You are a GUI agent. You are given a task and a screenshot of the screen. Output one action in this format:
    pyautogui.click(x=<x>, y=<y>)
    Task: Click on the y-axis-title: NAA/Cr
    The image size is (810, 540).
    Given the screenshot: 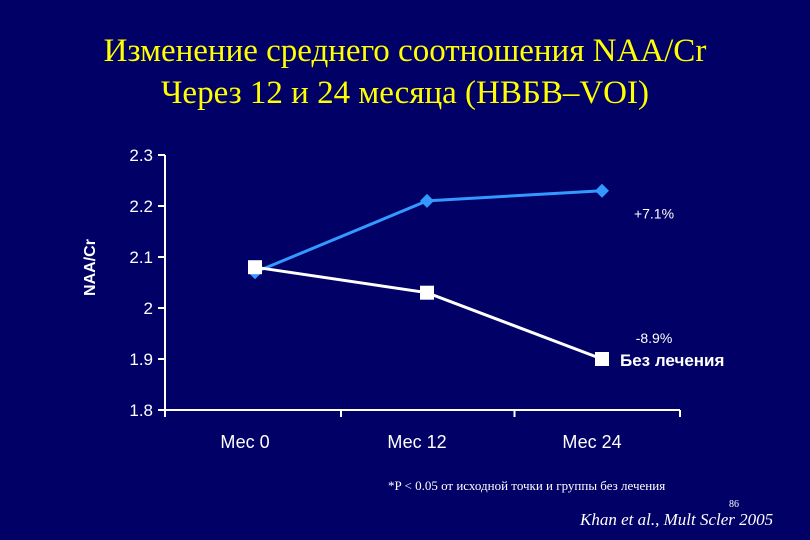 What is the action you would take?
    pyautogui.click(x=90, y=267)
    